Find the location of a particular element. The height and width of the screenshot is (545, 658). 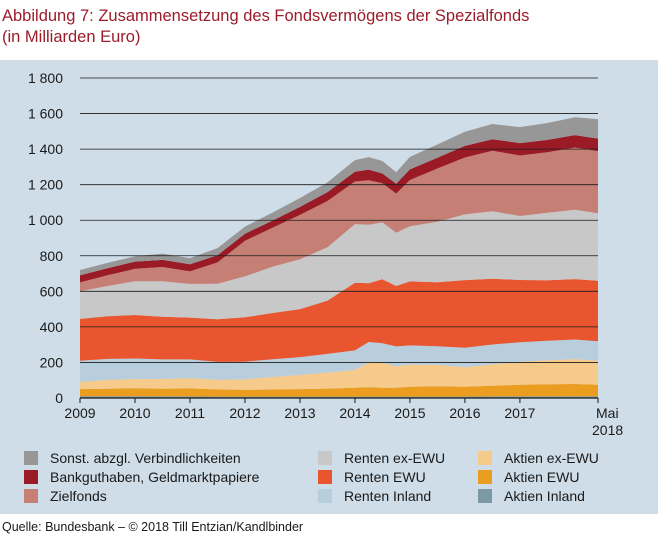

legend-label-bankguthaben-geldmarktpapiere: Bankguthaben, Geldmarktpapiere is located at coordinates (155, 477).